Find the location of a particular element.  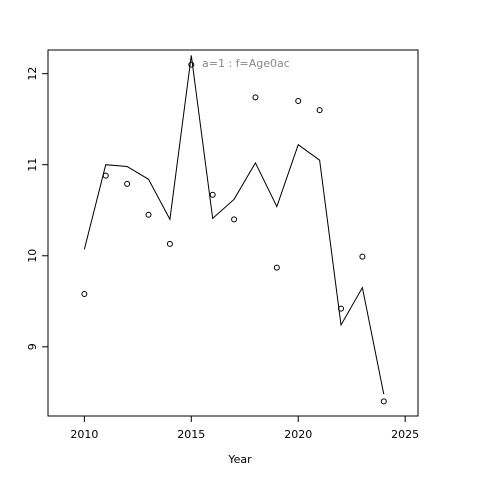

annotation: a=1 : f=Age0ac is located at coordinates (246, 63).